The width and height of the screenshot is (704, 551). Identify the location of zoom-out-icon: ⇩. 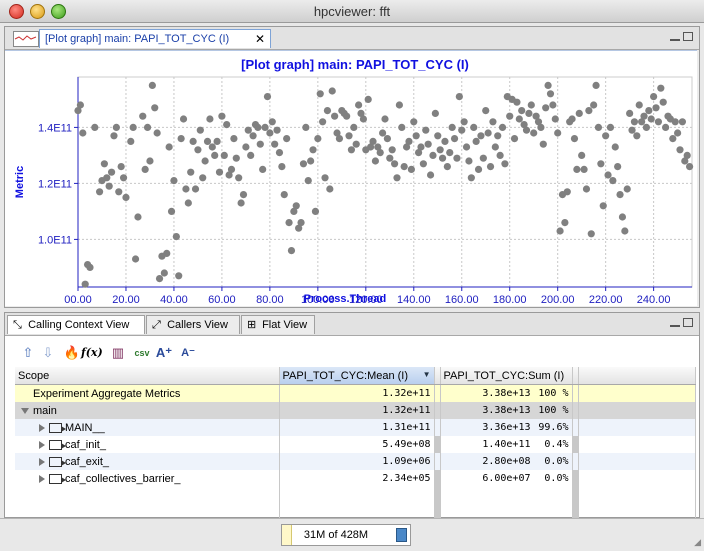
(48, 352).